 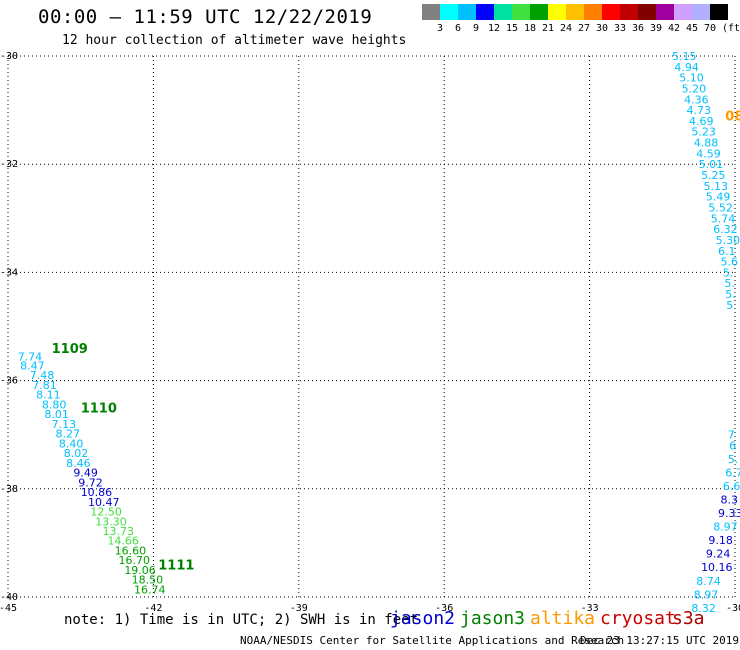 I want to click on wave-height-label: 4.73, so click(x=699, y=110).